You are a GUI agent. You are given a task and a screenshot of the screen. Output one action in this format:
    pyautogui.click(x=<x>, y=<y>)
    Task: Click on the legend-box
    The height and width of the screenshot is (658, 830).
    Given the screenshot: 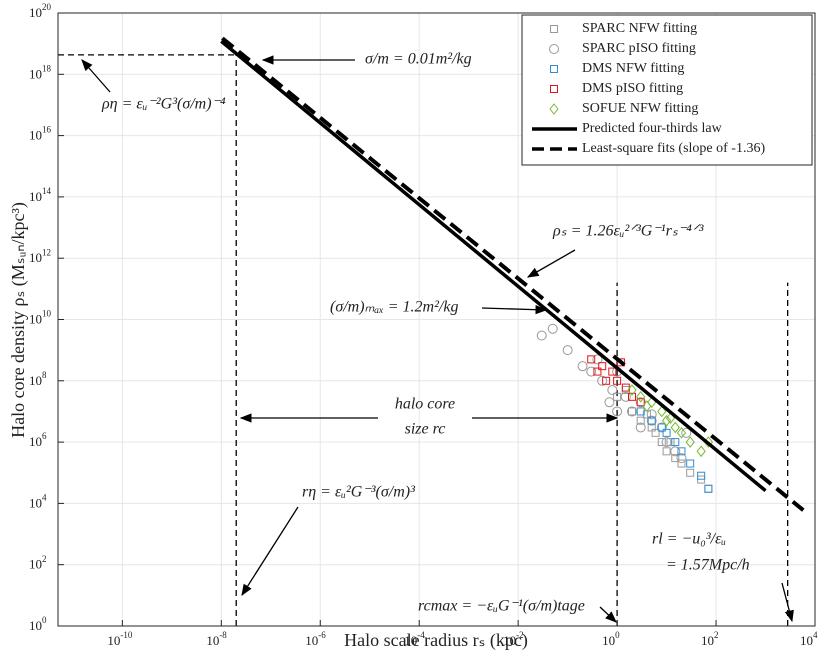 What is the action you would take?
    pyautogui.click(x=667, y=90)
    